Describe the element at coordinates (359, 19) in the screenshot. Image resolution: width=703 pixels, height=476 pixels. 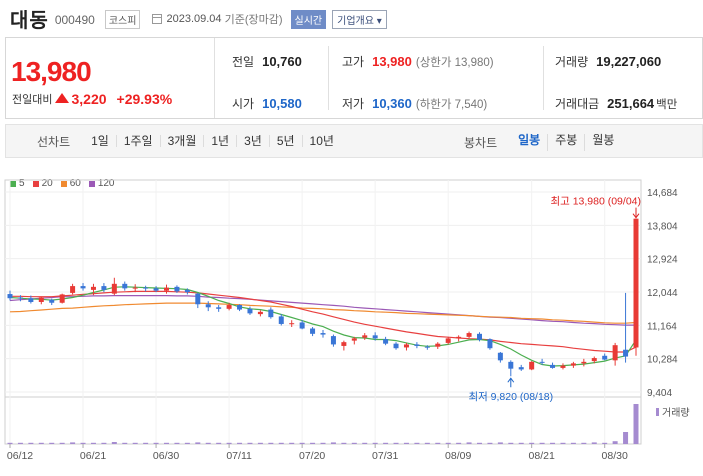
I see `corp-info-dropdown: 기업개요 ▾` at that location.